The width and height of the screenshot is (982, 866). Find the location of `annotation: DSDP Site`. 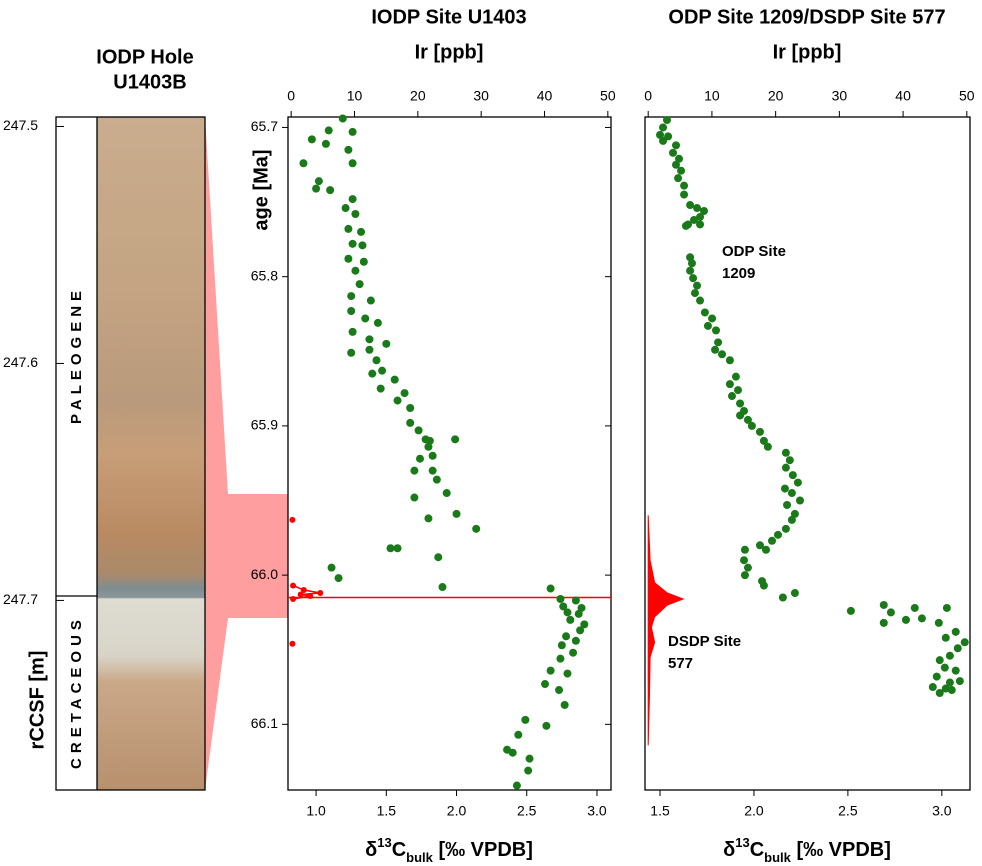

annotation: DSDP Site is located at coordinates (704, 641).